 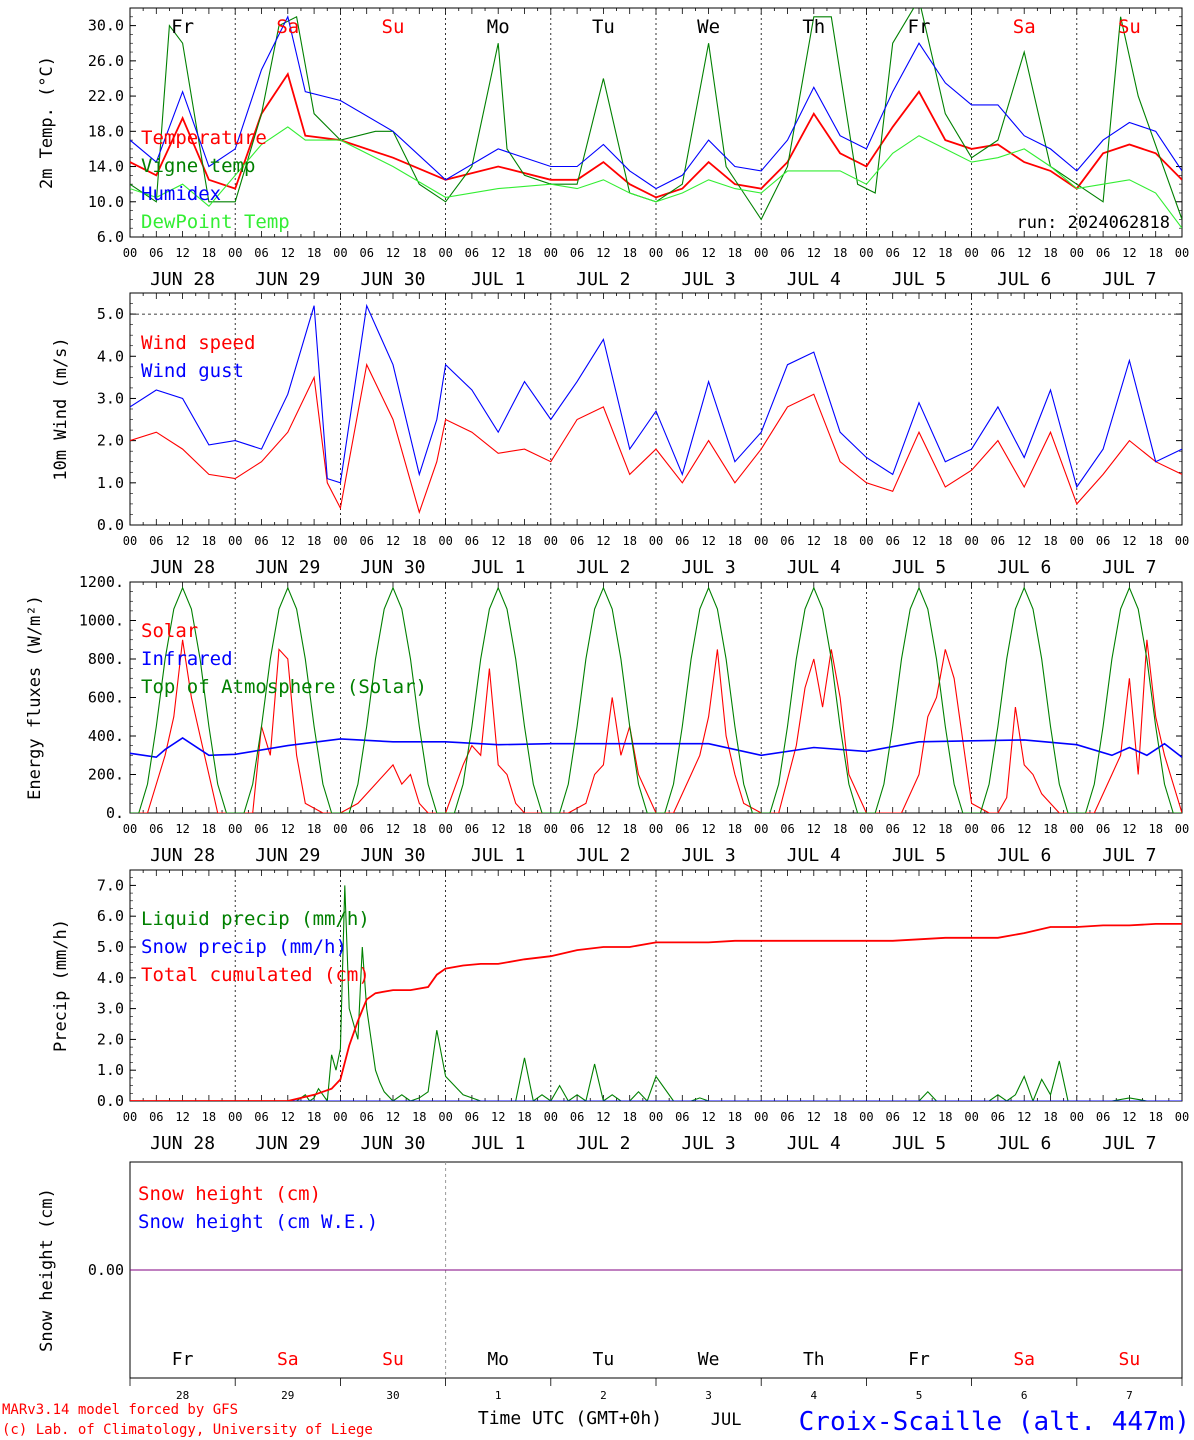 What do you see at coordinates (813, 1395) in the screenshot?
I see `day-number: 4` at bounding box center [813, 1395].